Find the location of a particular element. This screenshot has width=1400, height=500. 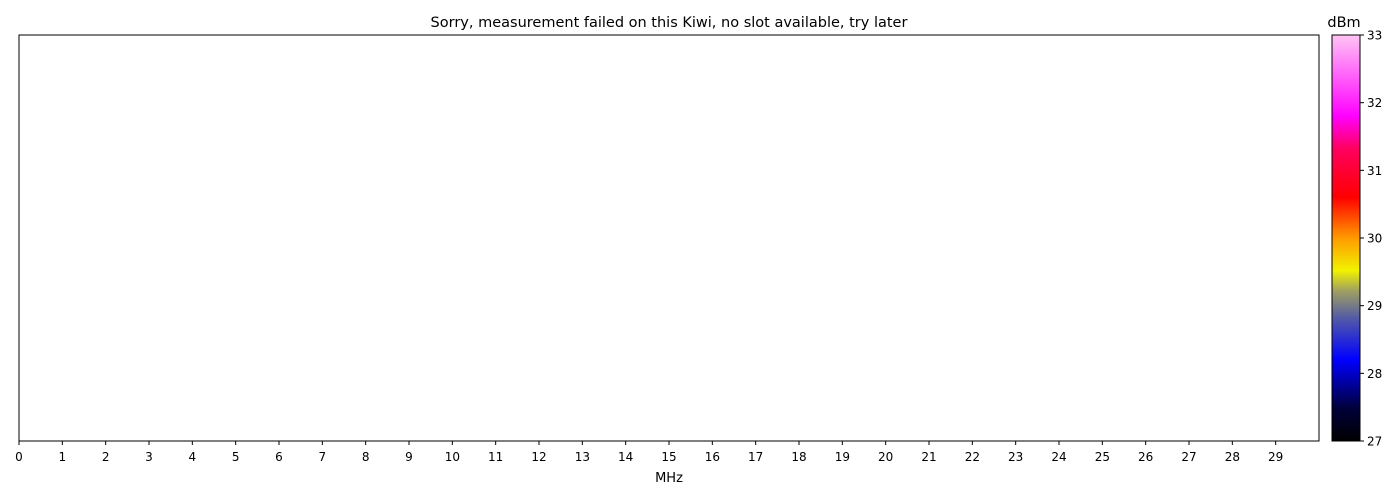

colorbar-tick-label: 30 is located at coordinates (1374, 239).